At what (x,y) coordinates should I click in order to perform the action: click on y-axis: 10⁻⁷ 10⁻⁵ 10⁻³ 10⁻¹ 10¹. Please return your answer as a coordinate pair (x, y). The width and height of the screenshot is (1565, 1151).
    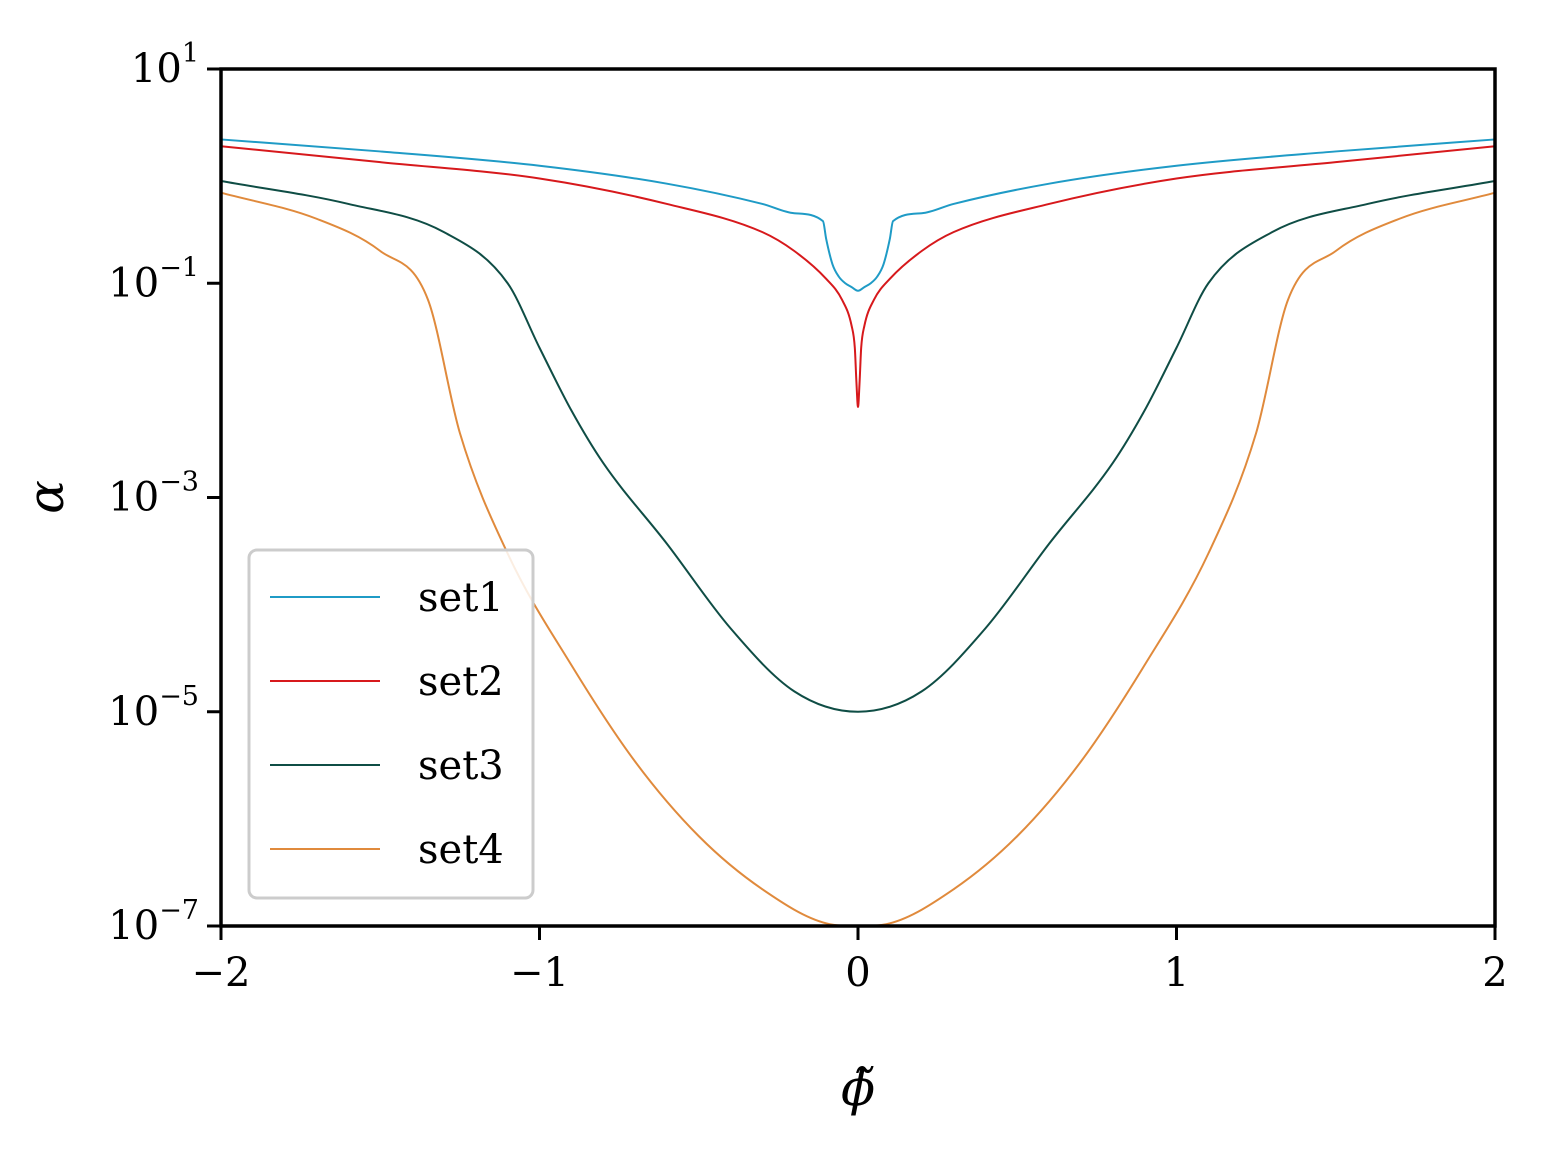
    Looking at the image, I should click on (164, 493).